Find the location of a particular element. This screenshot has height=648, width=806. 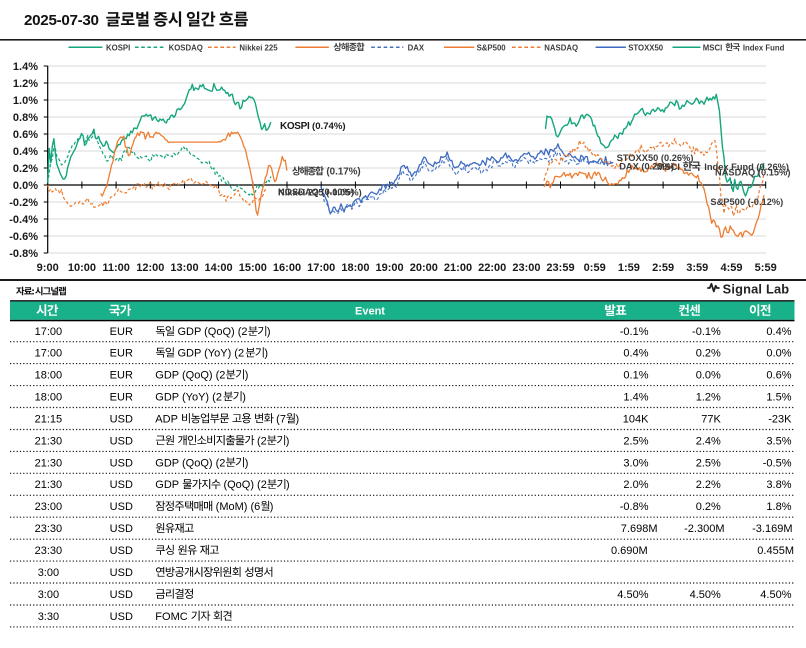

svg-text: NASDAQ (0.15%) is located at coordinates (752, 173).